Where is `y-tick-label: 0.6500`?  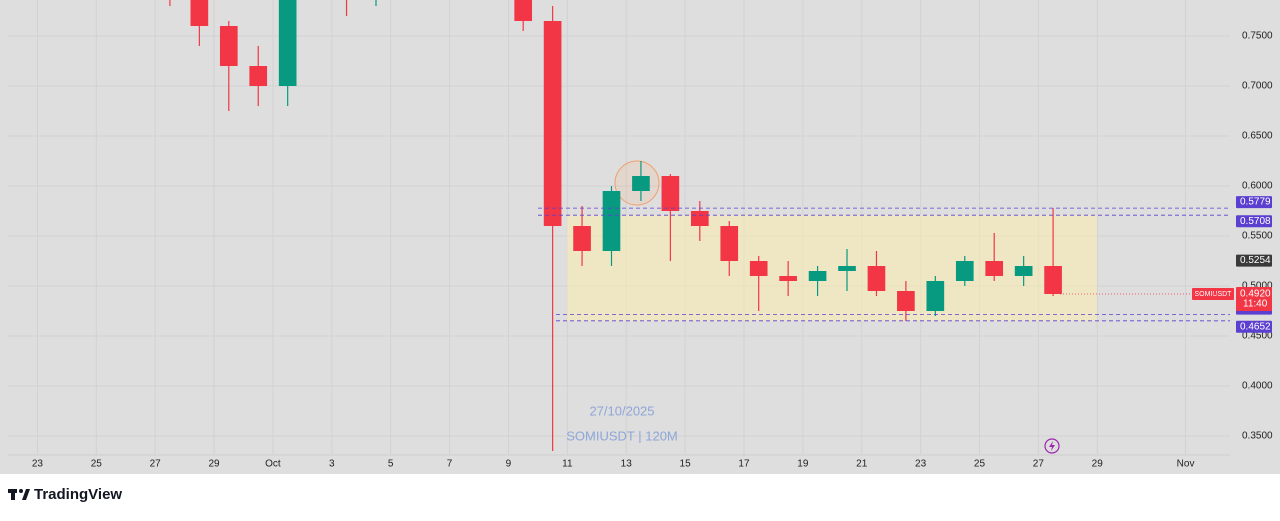
y-tick-label: 0.6500 is located at coordinates (1257, 136).